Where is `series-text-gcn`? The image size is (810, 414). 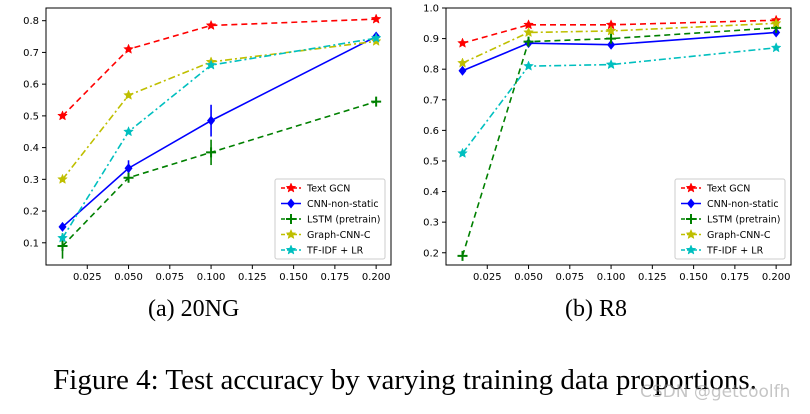 series-text-gcn is located at coordinates (219, 67).